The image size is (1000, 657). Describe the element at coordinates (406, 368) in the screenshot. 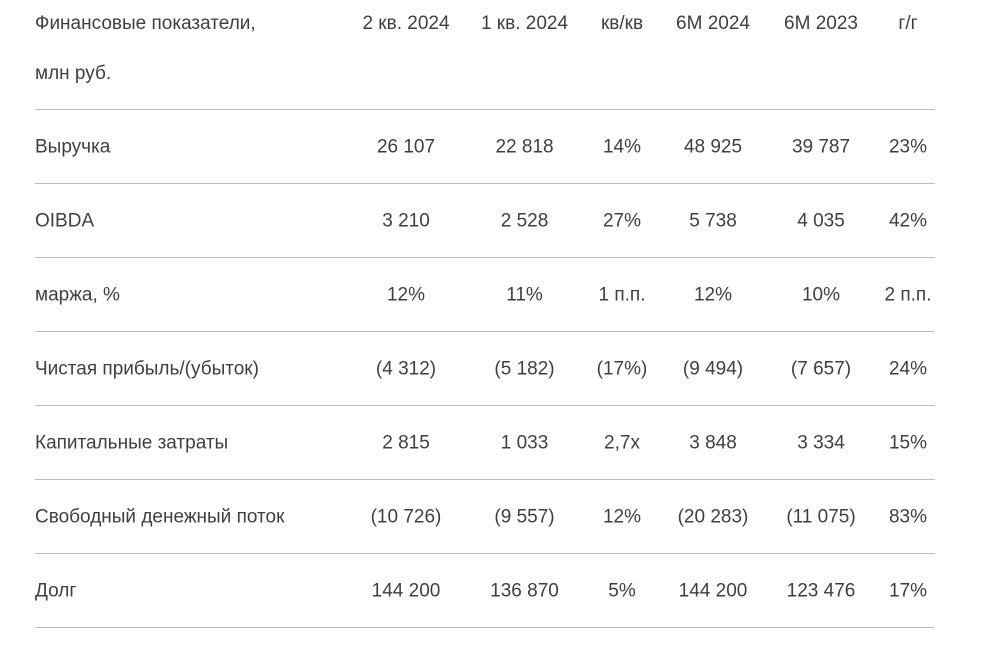

I see `table-cell: (4 312)` at that location.